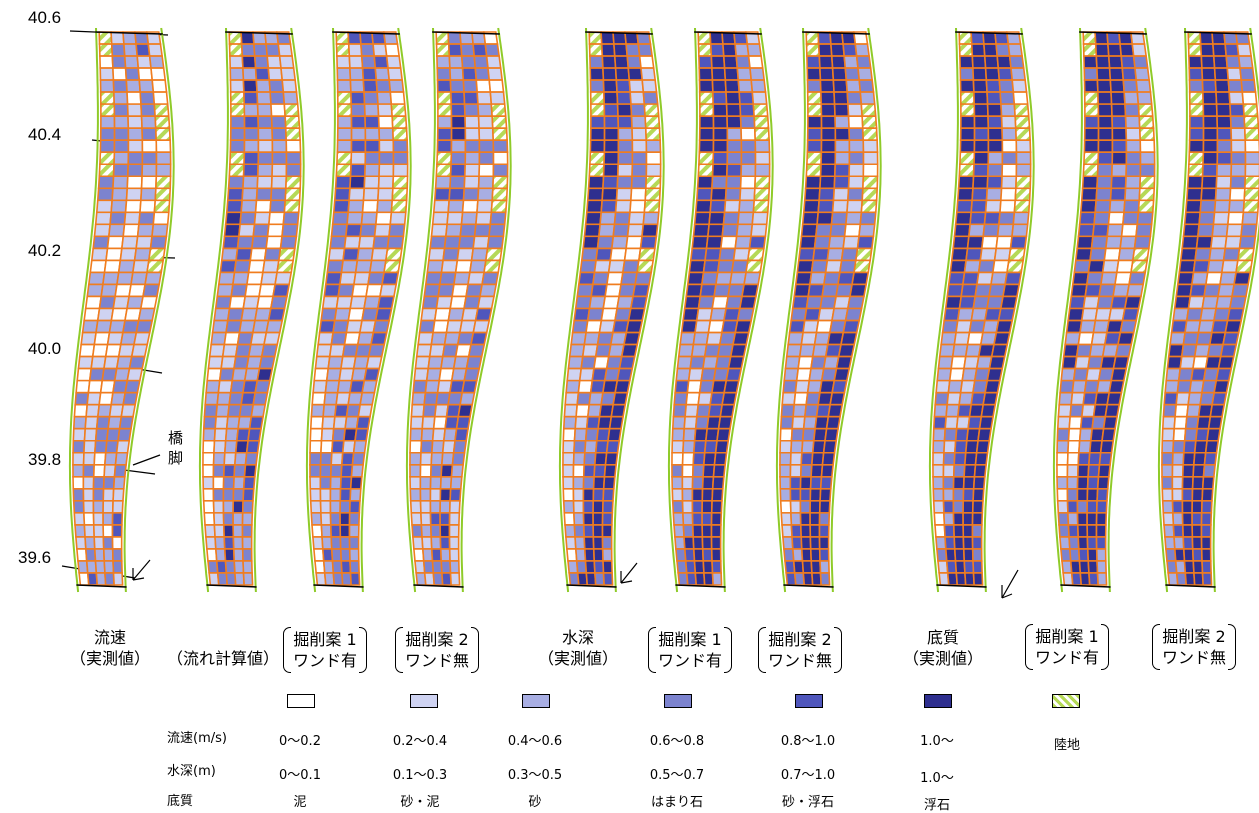 The image size is (1259, 813). What do you see at coordinates (45, 250) in the screenshot?
I see `km-label-40-2: 40.2` at bounding box center [45, 250].